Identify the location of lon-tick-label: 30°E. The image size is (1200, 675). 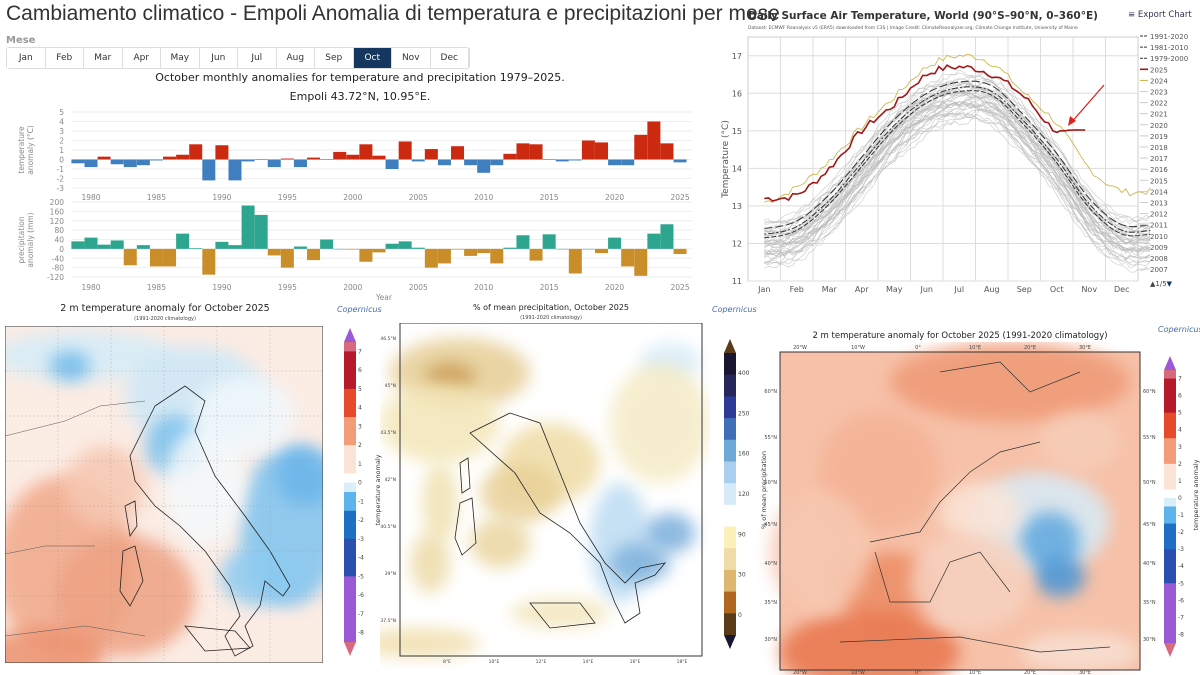
(1085, 348).